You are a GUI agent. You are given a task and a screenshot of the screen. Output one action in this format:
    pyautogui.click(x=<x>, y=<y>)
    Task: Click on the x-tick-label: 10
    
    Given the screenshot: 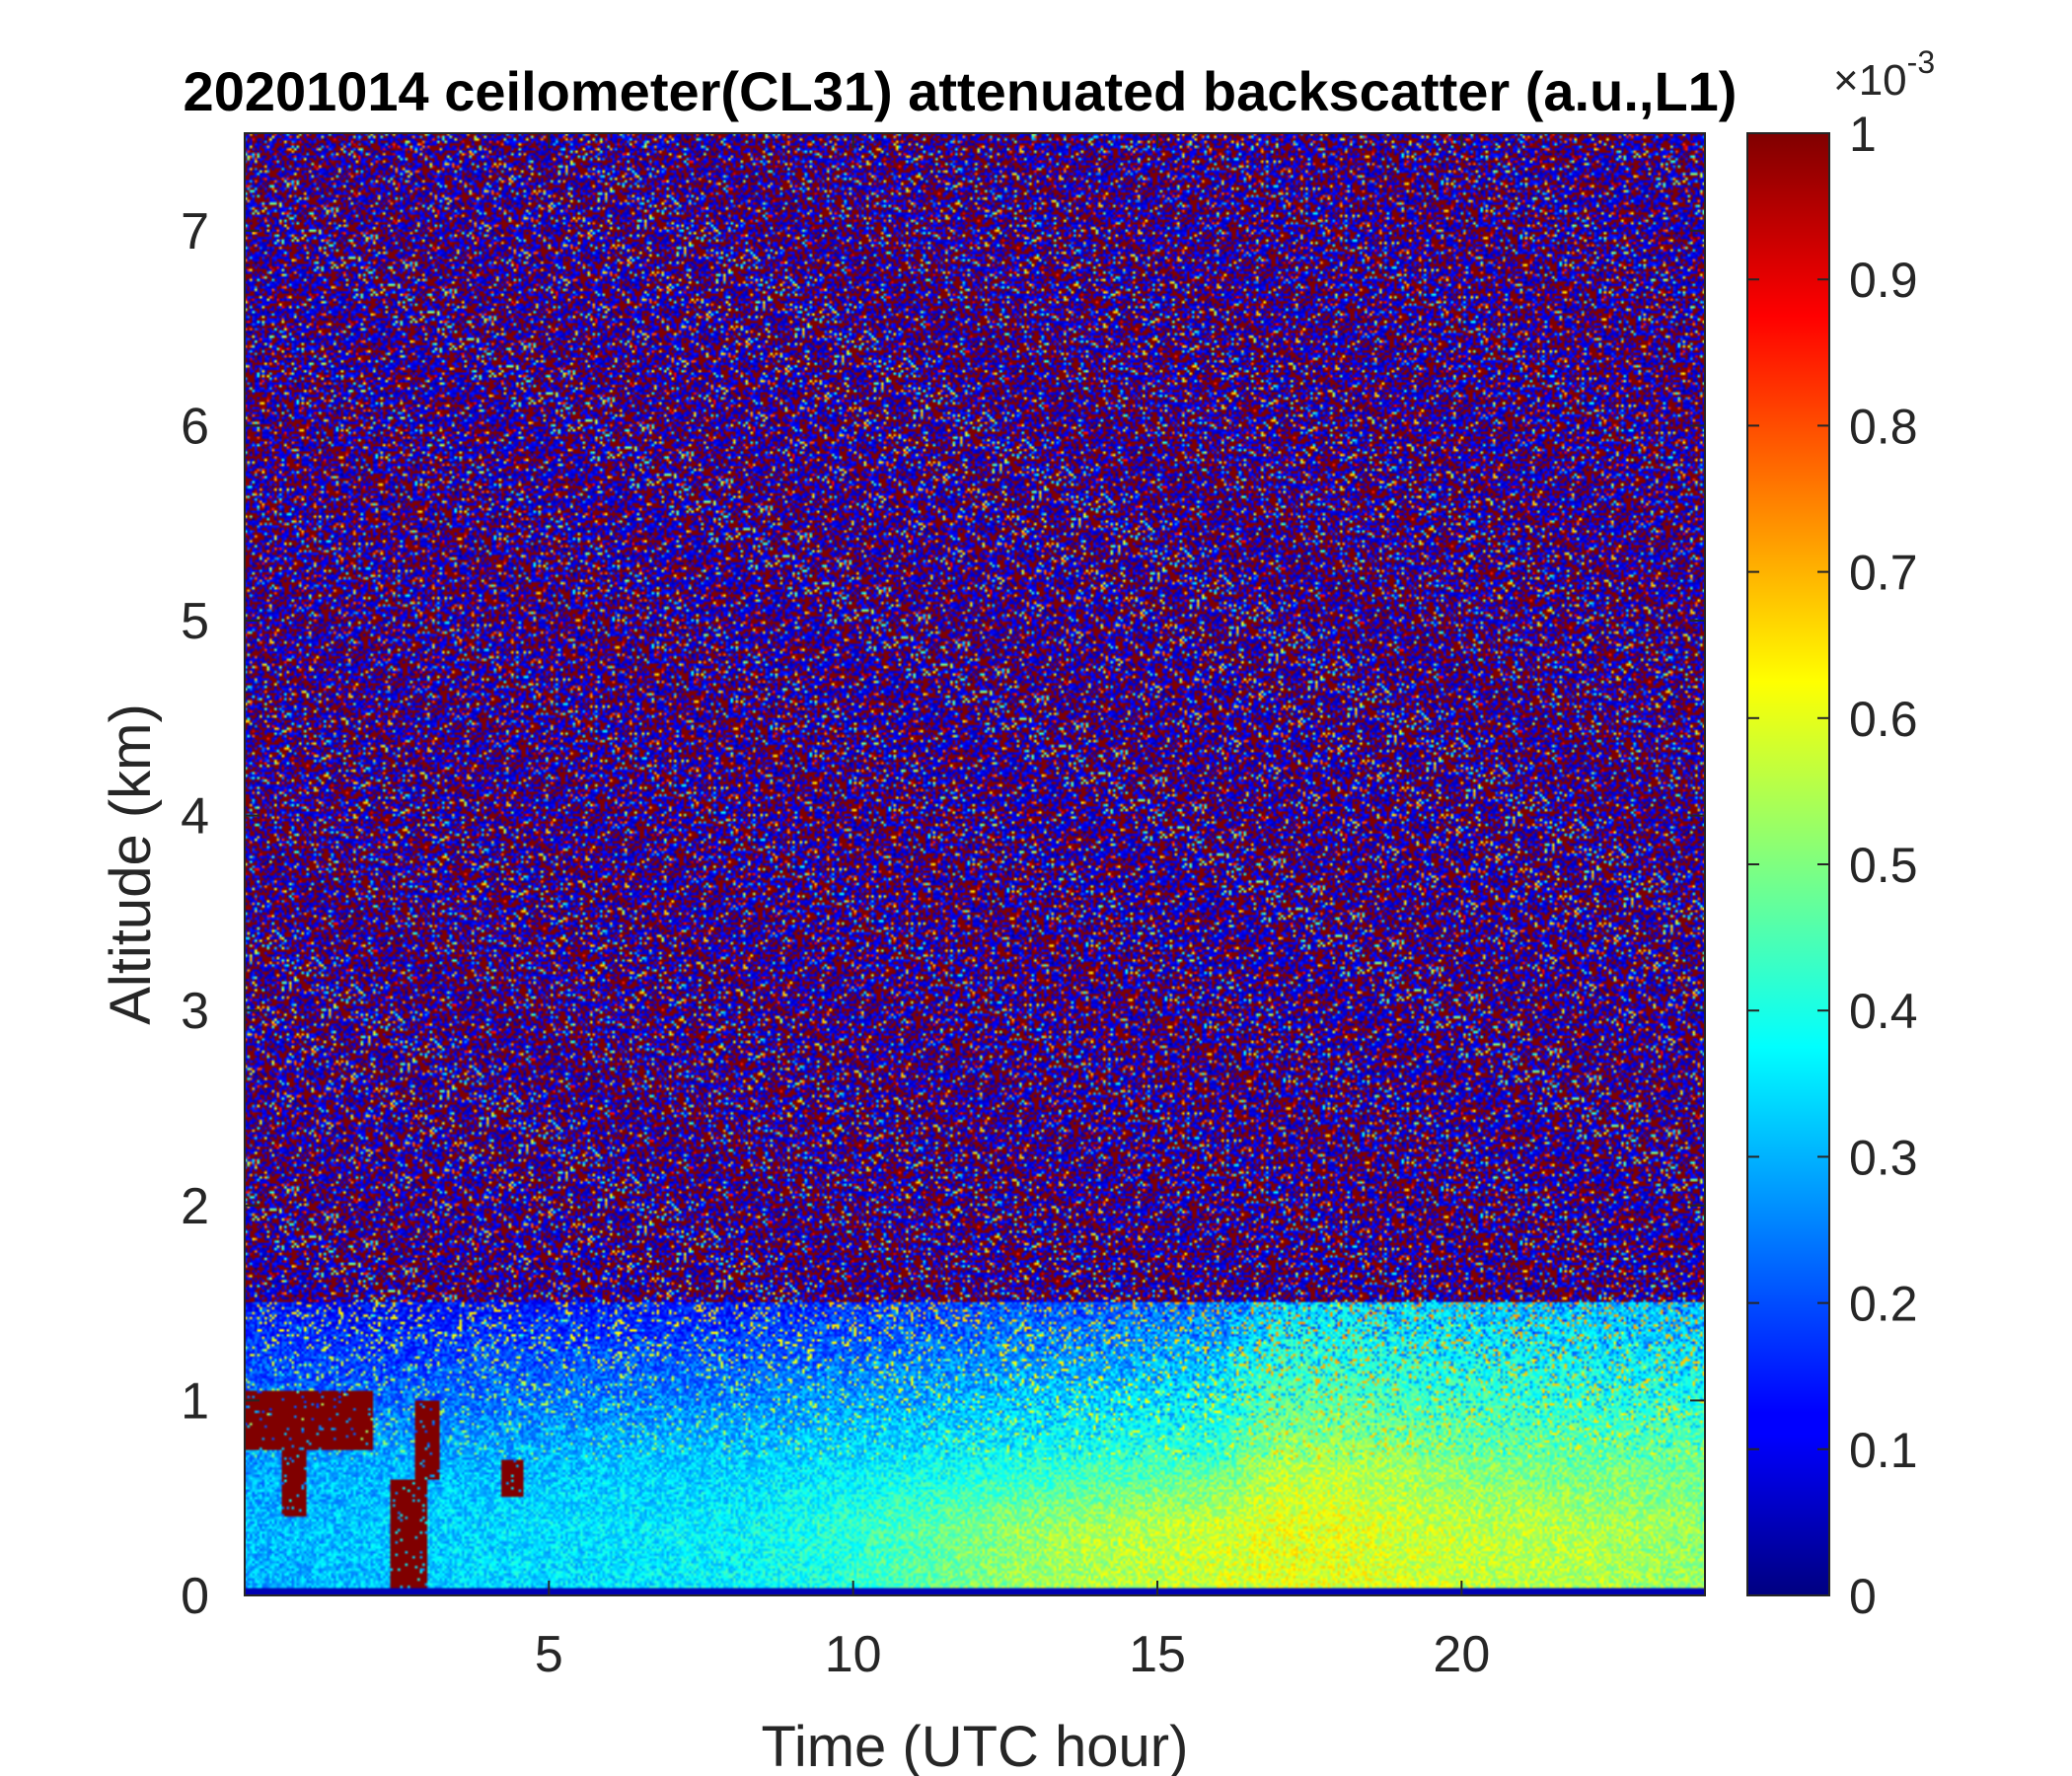 What is the action you would take?
    pyautogui.click(x=854, y=1655)
    